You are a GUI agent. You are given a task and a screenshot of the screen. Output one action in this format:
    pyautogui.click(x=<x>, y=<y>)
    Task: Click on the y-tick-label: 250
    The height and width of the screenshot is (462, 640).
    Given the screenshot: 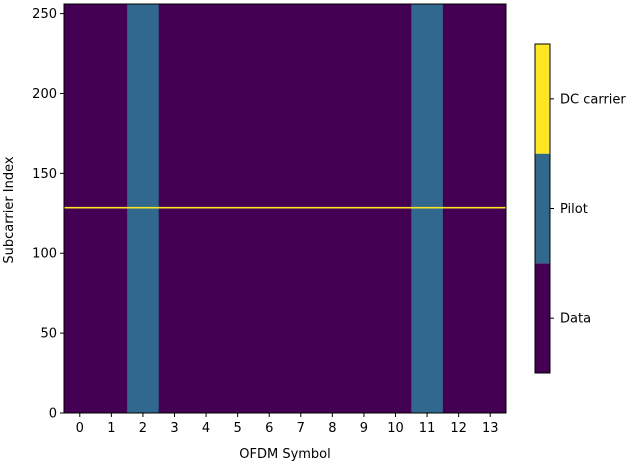 What is the action you would take?
    pyautogui.click(x=44, y=14)
    